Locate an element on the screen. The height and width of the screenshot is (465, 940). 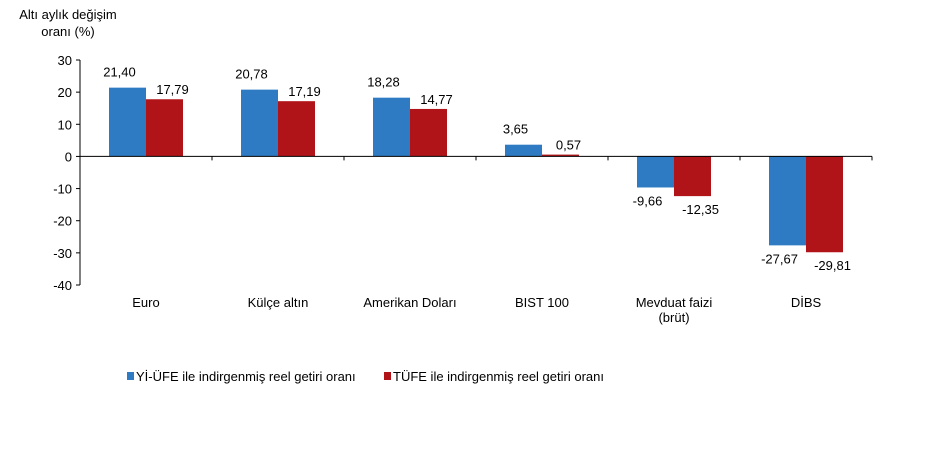
data-label: 18,28 is located at coordinates (383, 82).